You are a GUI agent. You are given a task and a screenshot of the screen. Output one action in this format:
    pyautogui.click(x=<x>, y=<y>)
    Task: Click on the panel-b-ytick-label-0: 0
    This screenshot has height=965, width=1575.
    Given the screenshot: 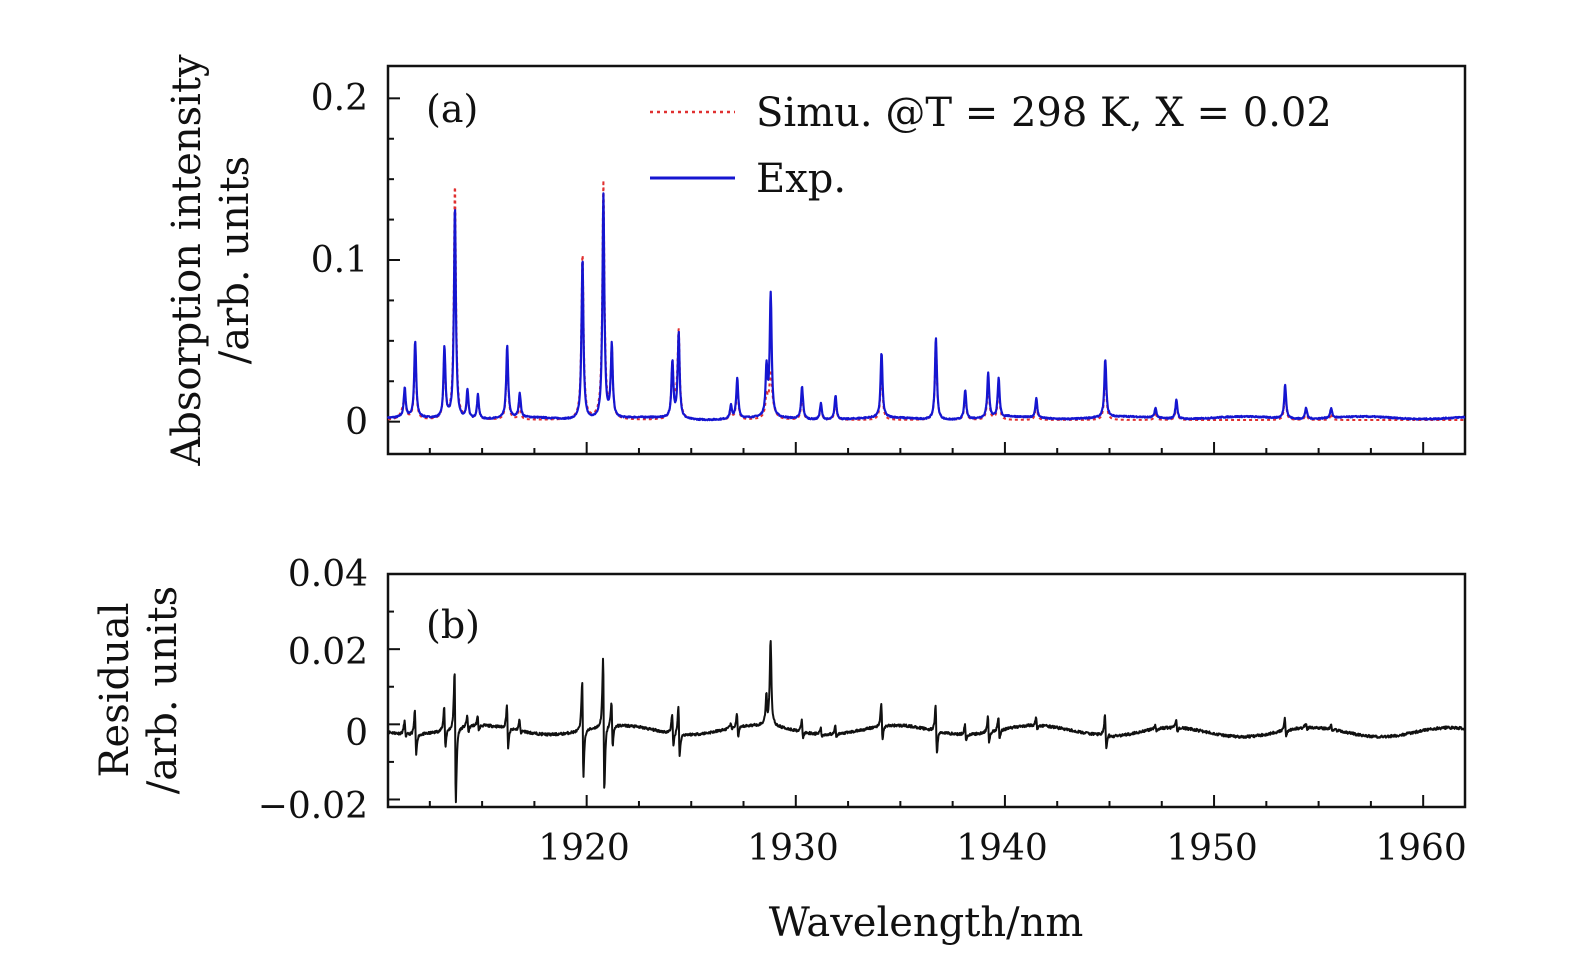 What is the action you would take?
    pyautogui.click(x=356, y=733)
    